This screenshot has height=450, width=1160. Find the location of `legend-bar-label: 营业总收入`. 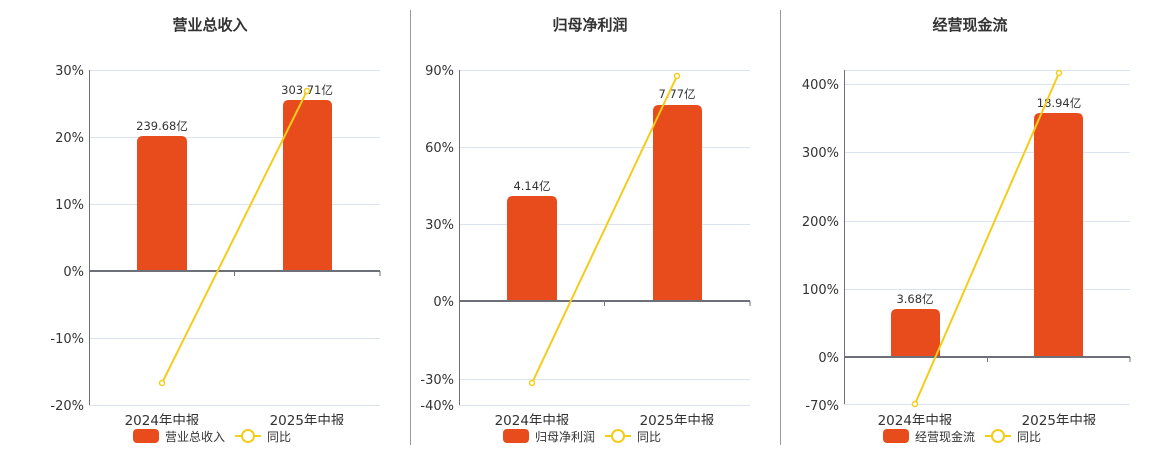

legend-bar-label: 营业总收入 is located at coordinates (195, 436).